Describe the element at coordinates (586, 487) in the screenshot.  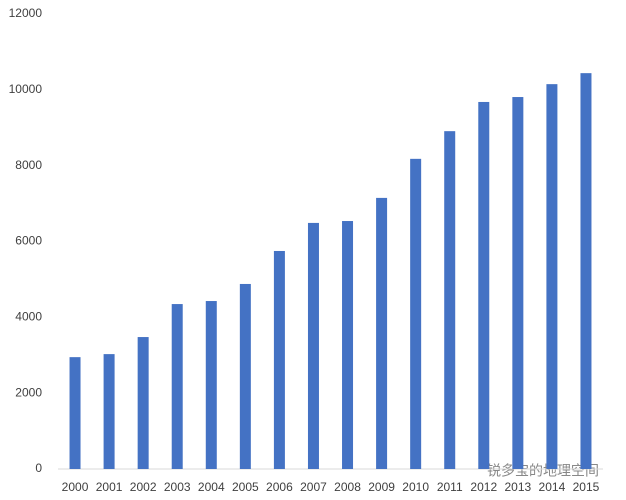
I see `x-tick-label: 2015` at that location.